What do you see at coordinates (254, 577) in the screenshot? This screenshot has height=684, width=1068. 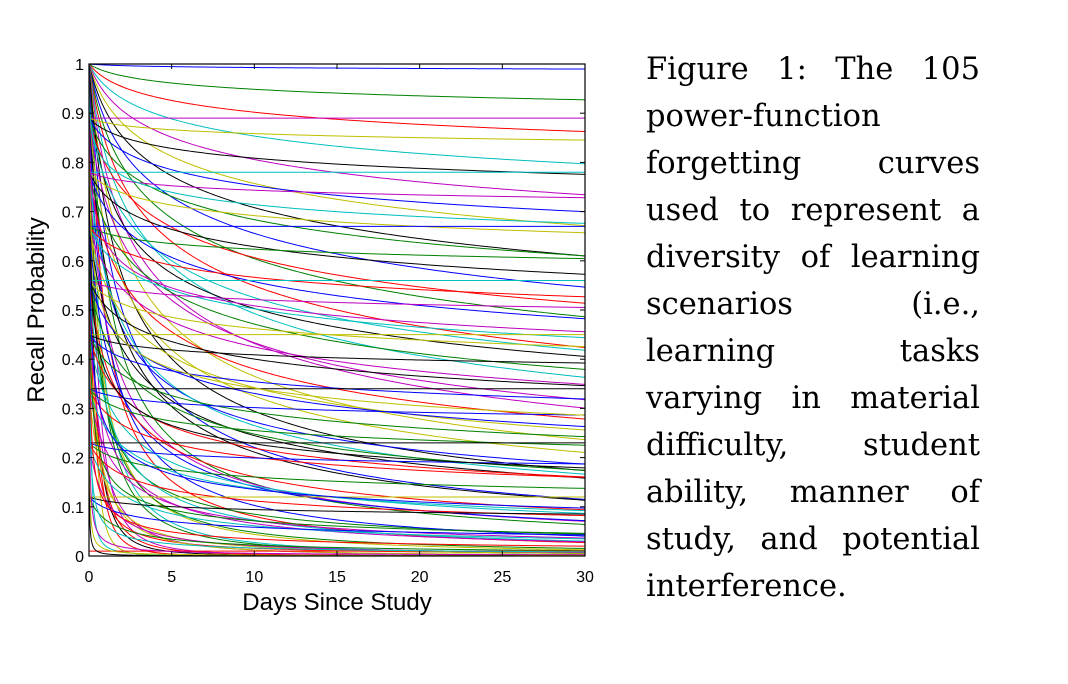 I see `x-tick-label: 10` at bounding box center [254, 577].